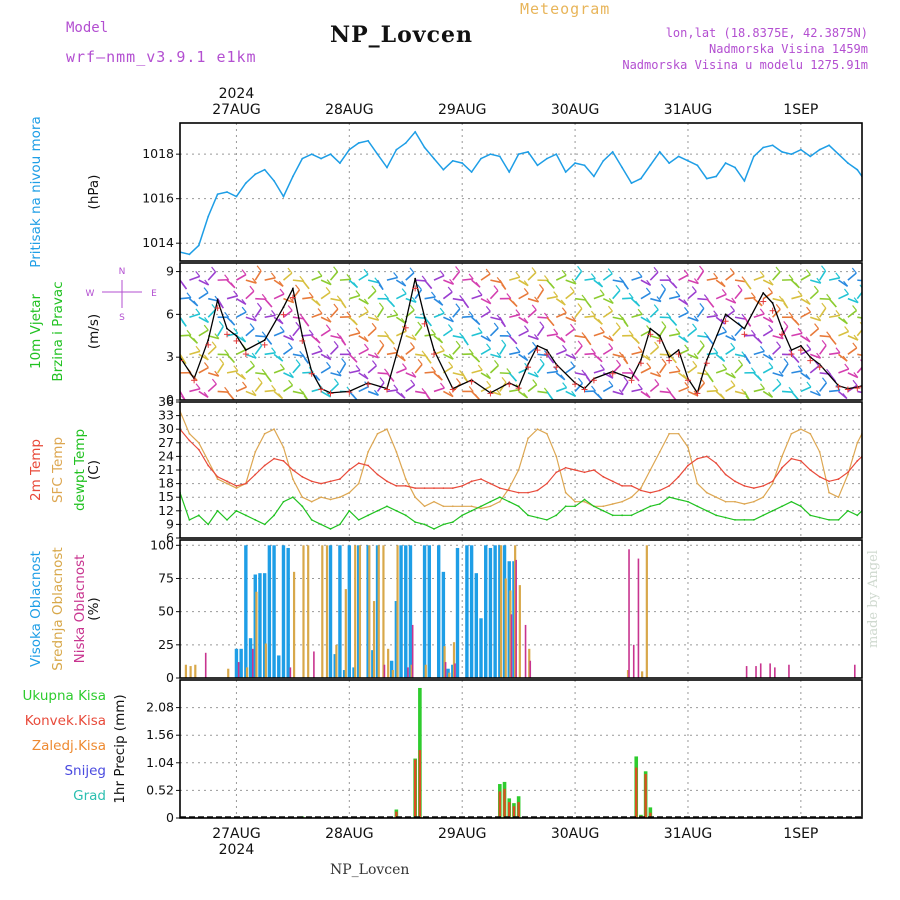 The image size is (900, 900). What do you see at coordinates (521, 609) in the screenshot?
I see `panel-frame` at bounding box center [521, 609].